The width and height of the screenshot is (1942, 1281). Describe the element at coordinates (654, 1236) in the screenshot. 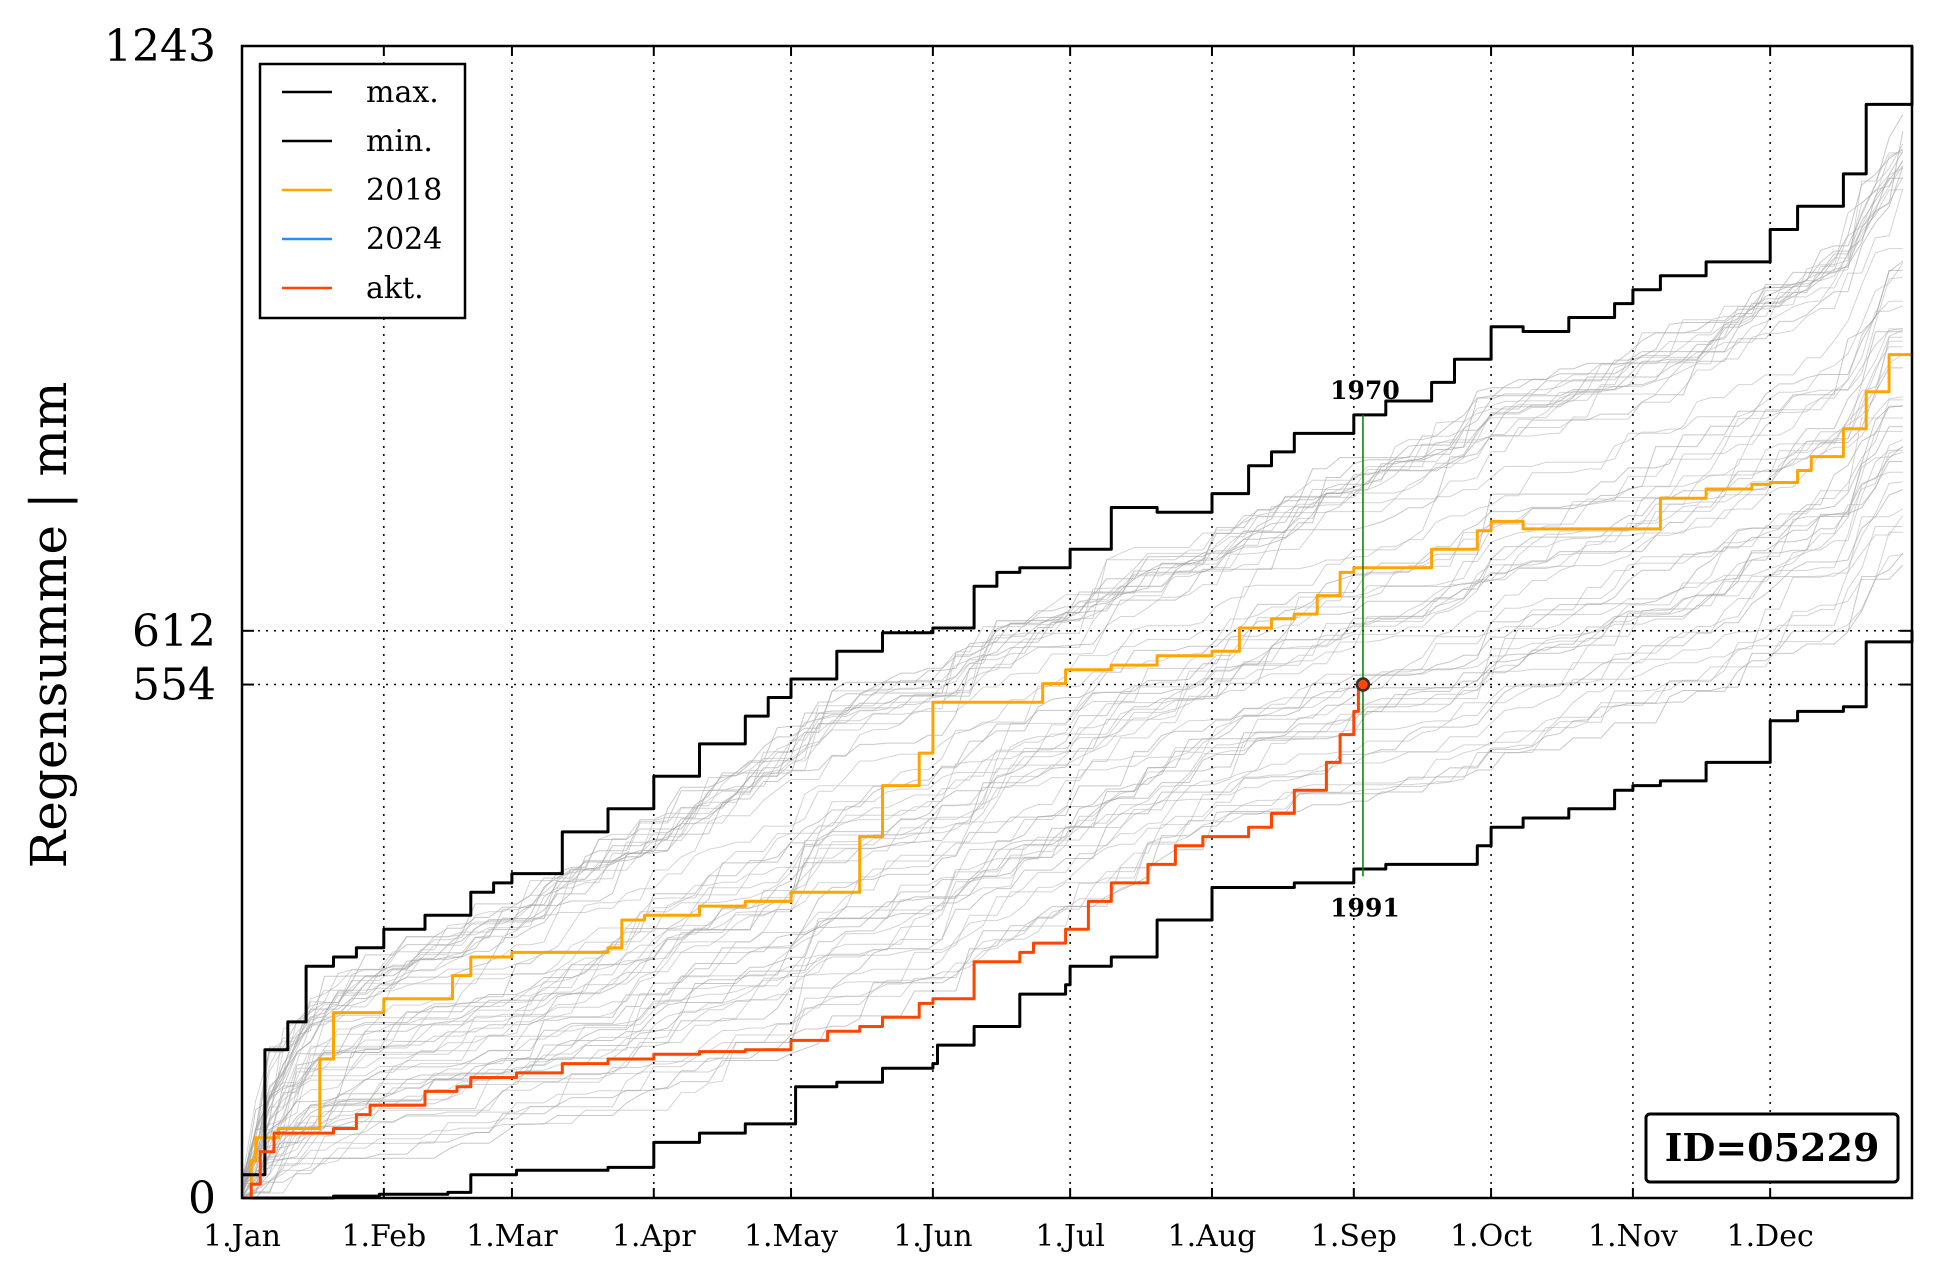

I see `x-tick-label: 1.Apr` at that location.